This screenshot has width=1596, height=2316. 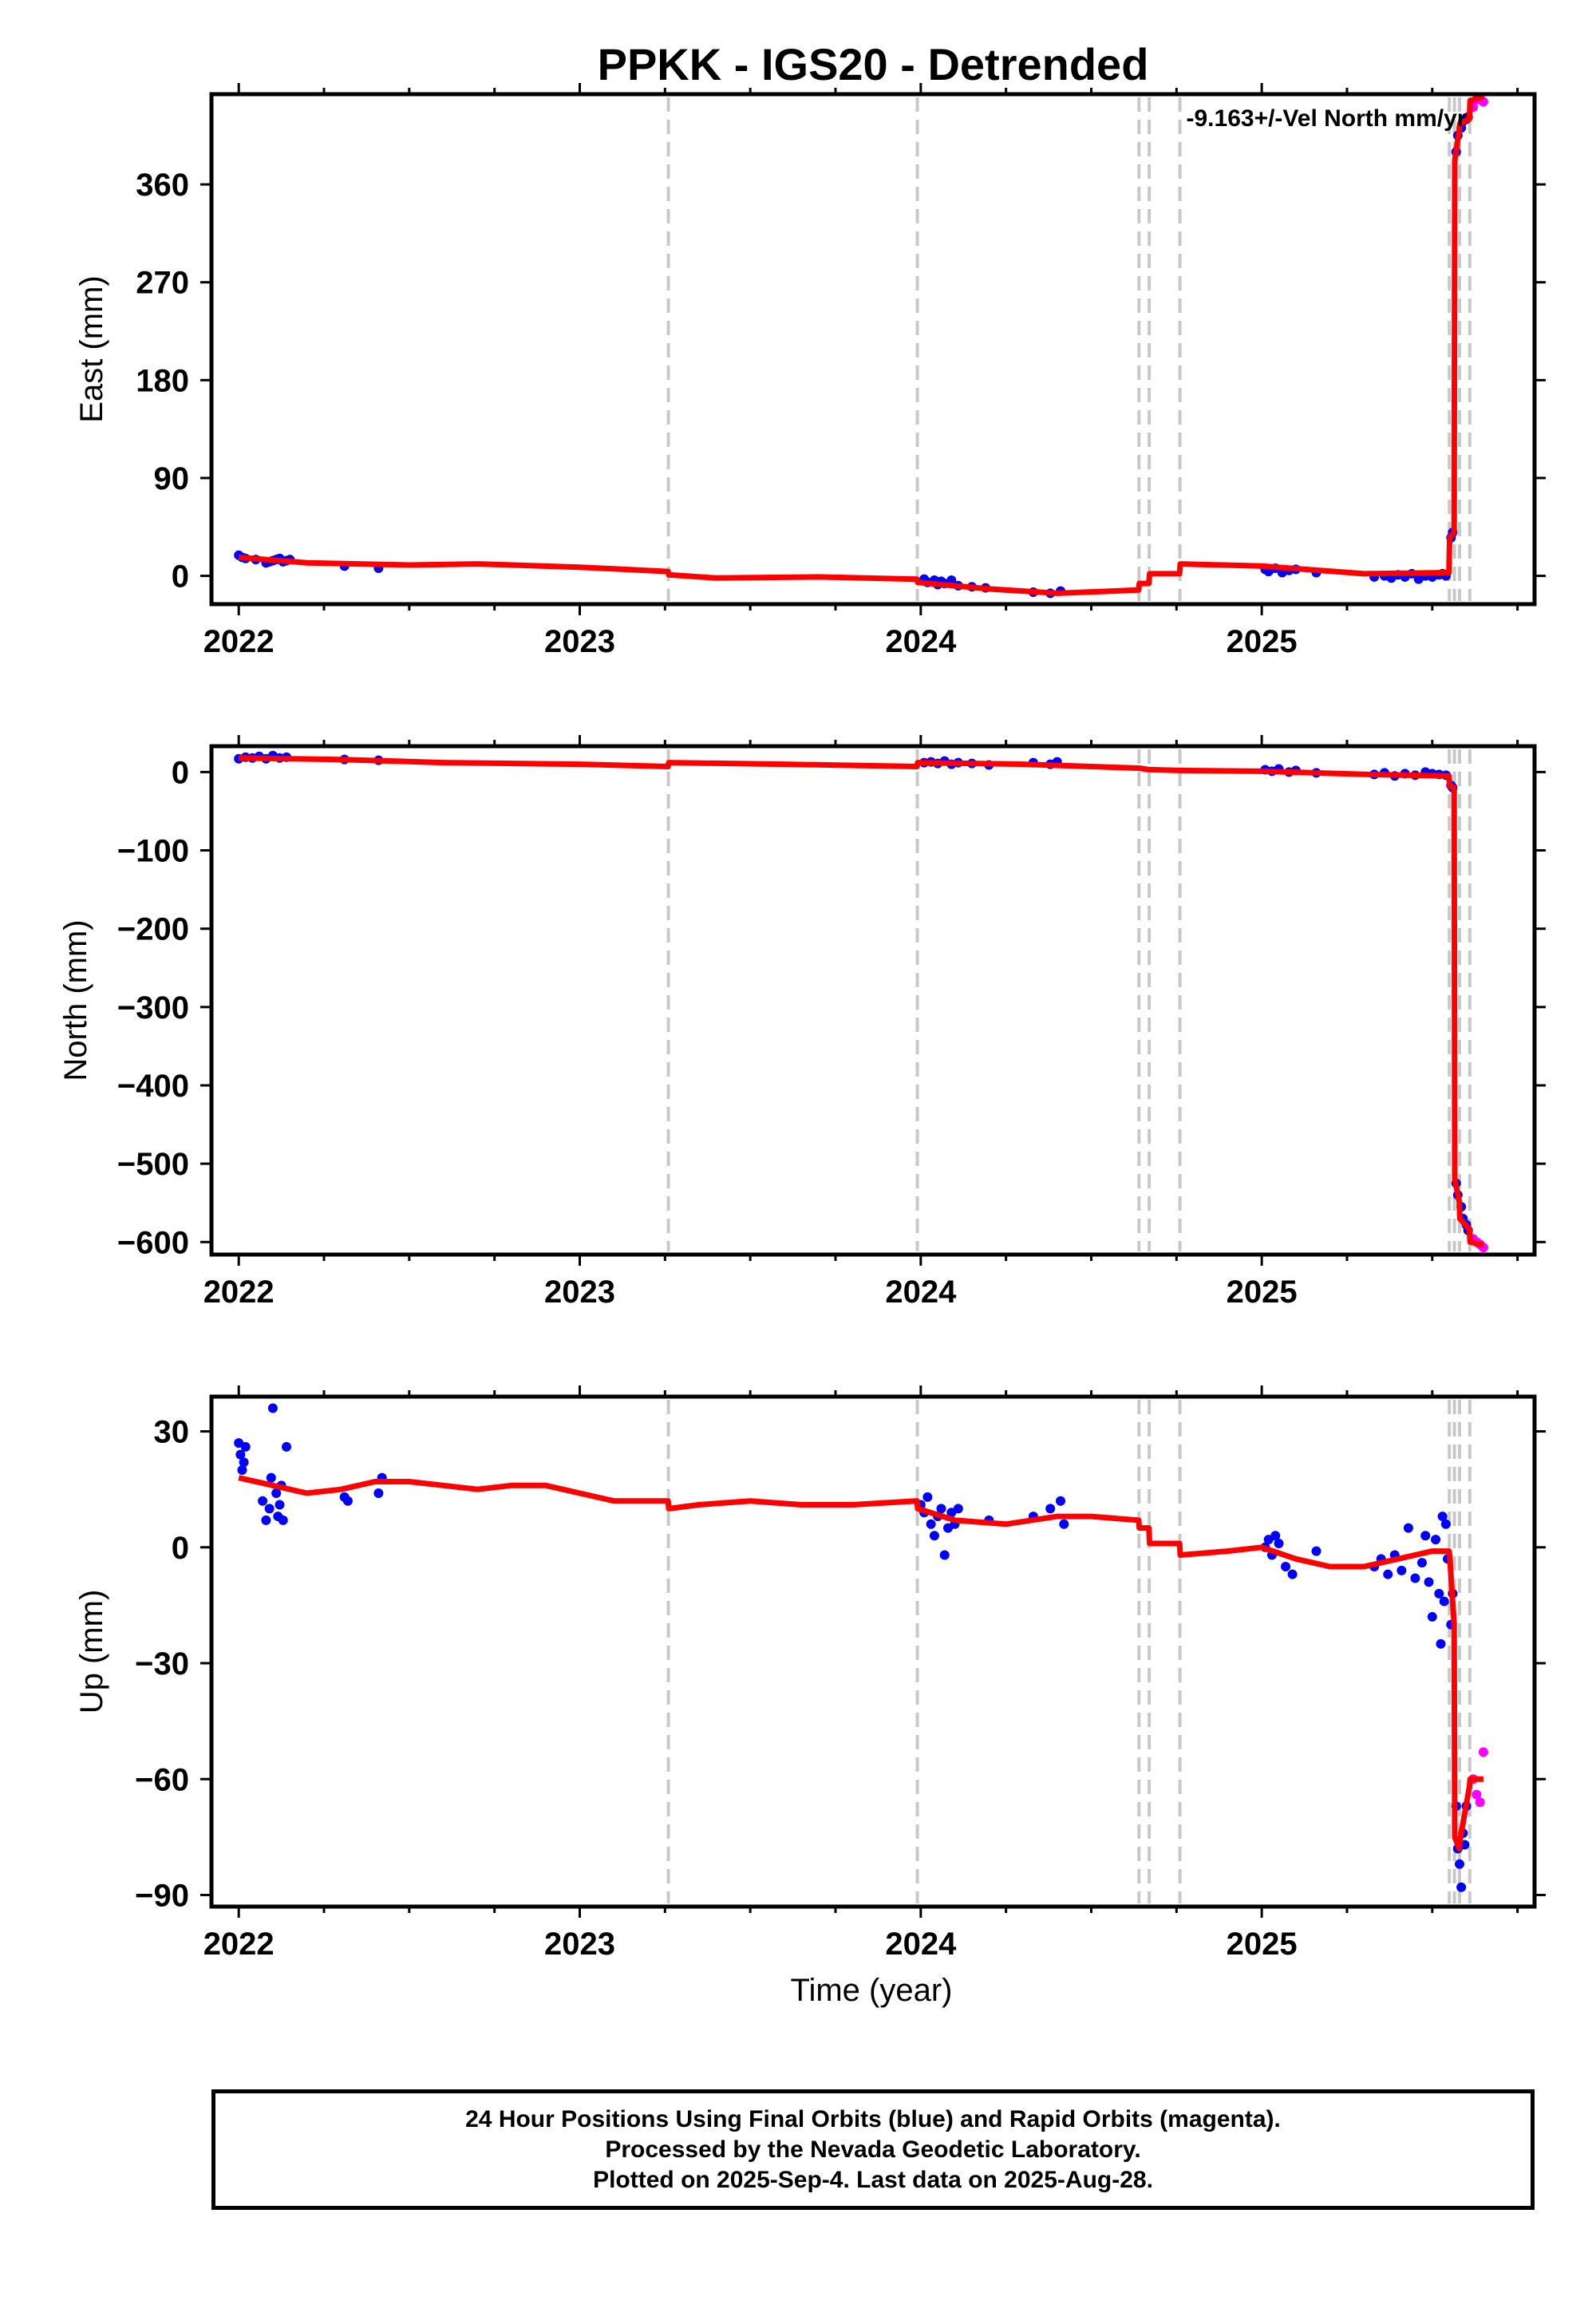 What do you see at coordinates (153, 1008) in the screenshot?
I see `y-tick-label: −300` at bounding box center [153, 1008].